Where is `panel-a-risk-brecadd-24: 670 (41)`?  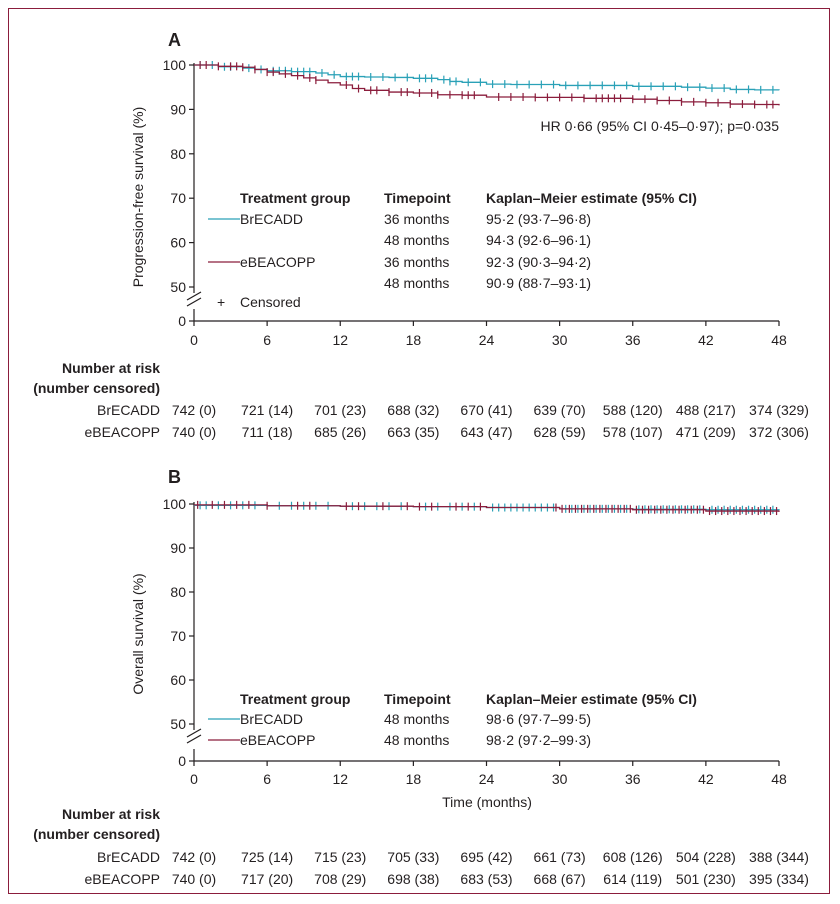 panel-a-risk-brecadd-24: 670 (41) is located at coordinates (486, 410).